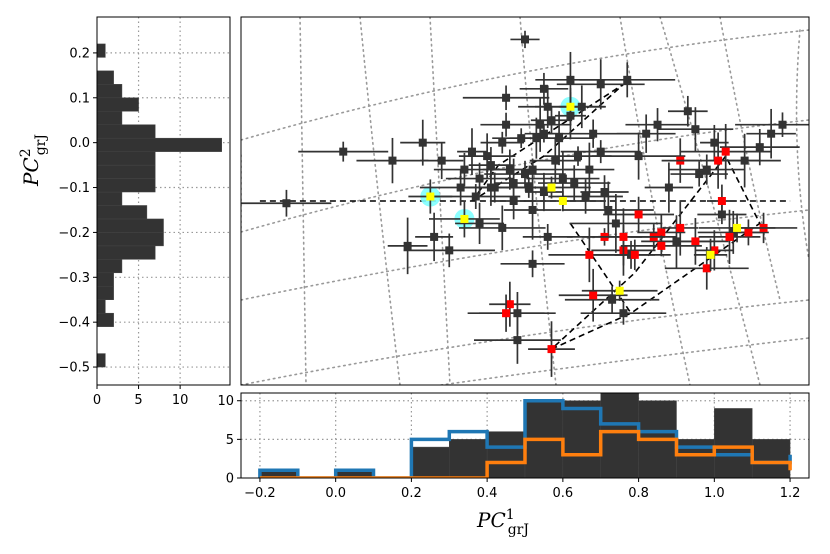  I want to click on xtick-label: 0.4, so click(487, 493).